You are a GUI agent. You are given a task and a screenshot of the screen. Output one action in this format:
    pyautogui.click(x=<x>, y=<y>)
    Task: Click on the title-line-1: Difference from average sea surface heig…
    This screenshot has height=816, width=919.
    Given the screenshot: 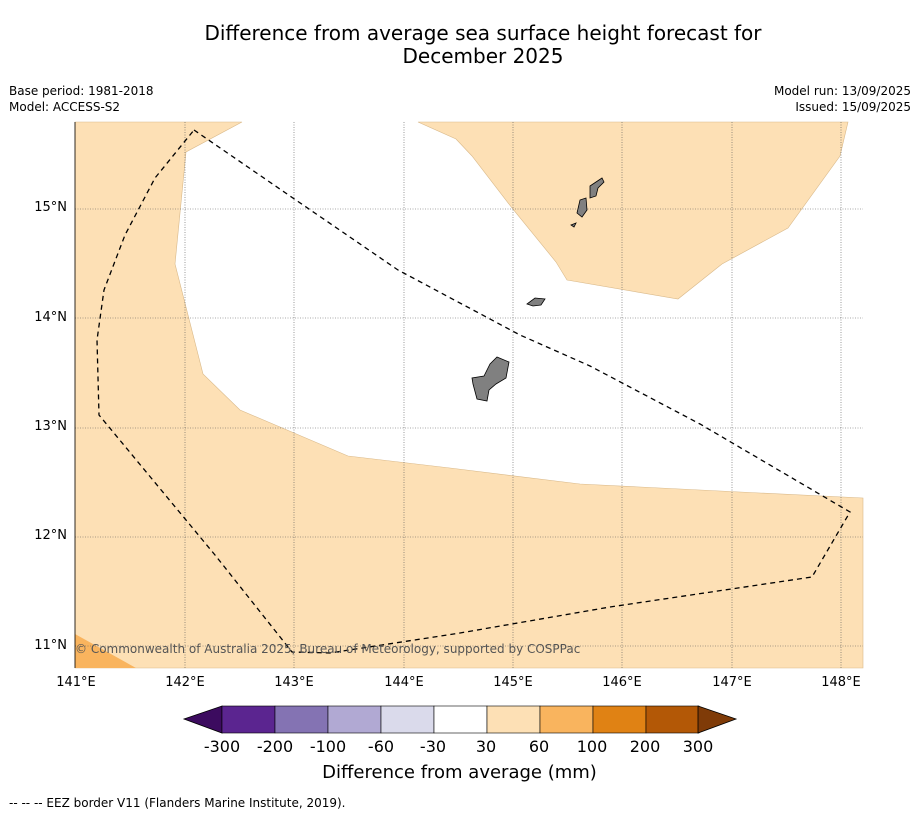 What is the action you would take?
    pyautogui.click(x=483, y=33)
    